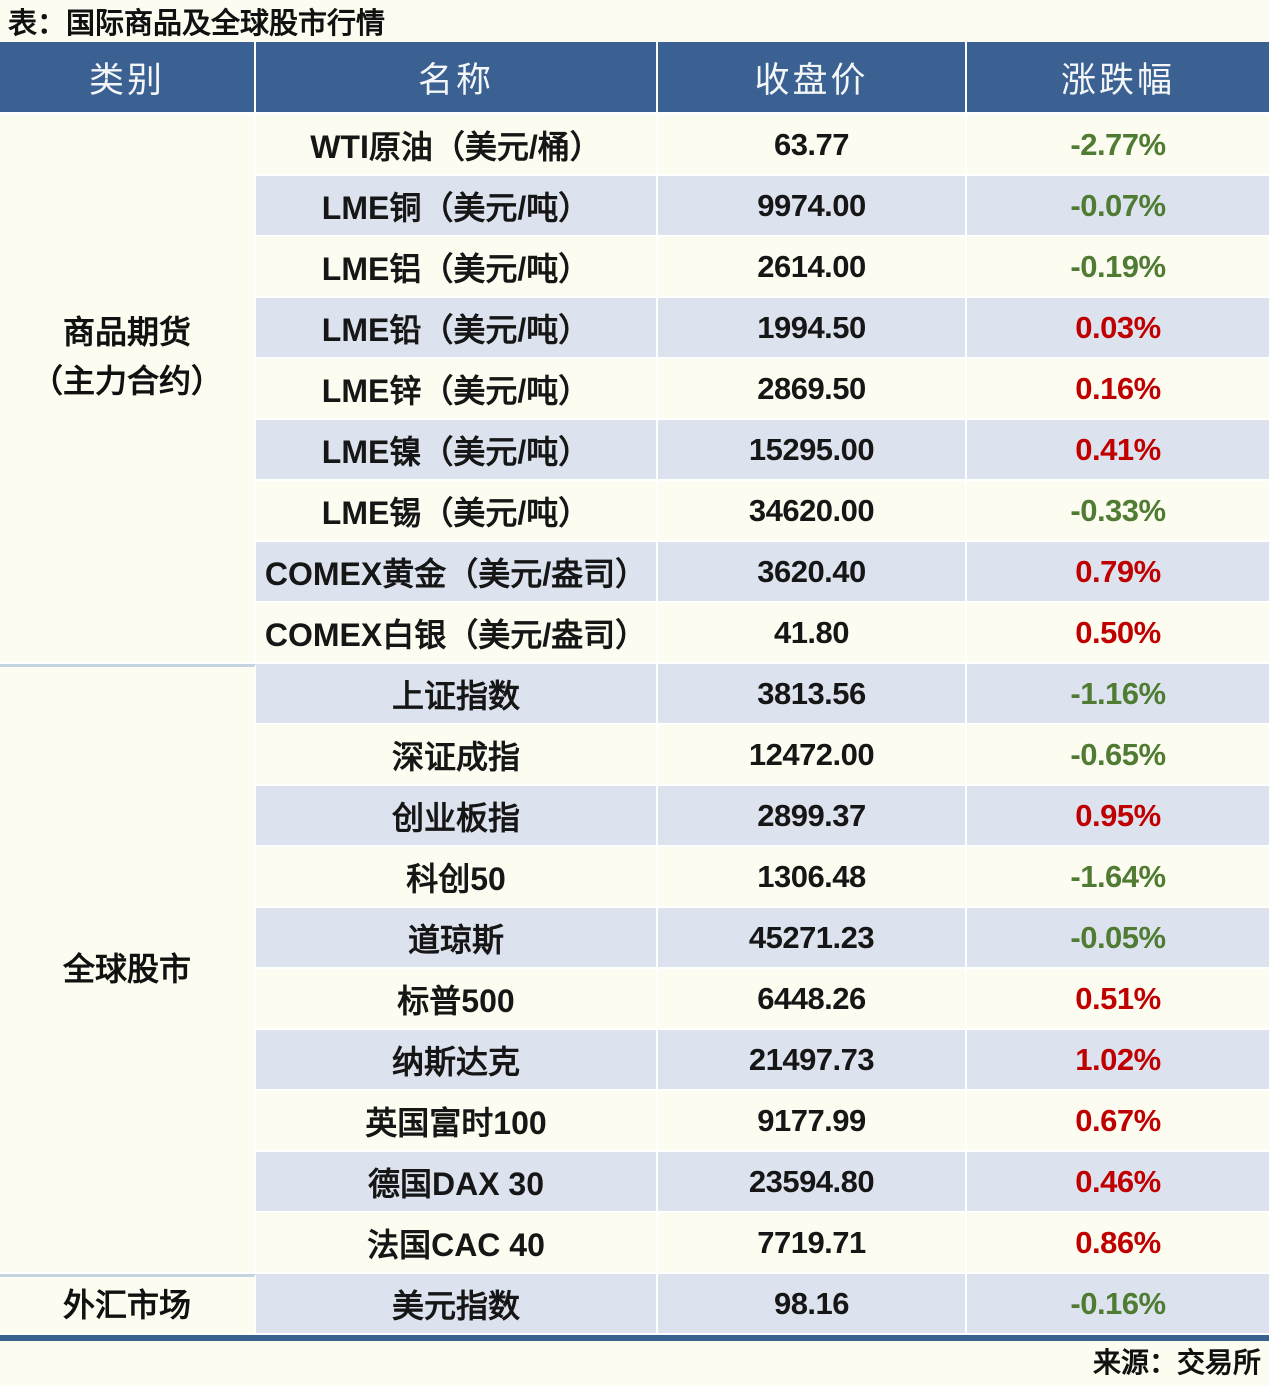 The width and height of the screenshot is (1269, 1386). What do you see at coordinates (457, 755) in the screenshot?
I see `instrument-name-cell: 深证成指` at bounding box center [457, 755].